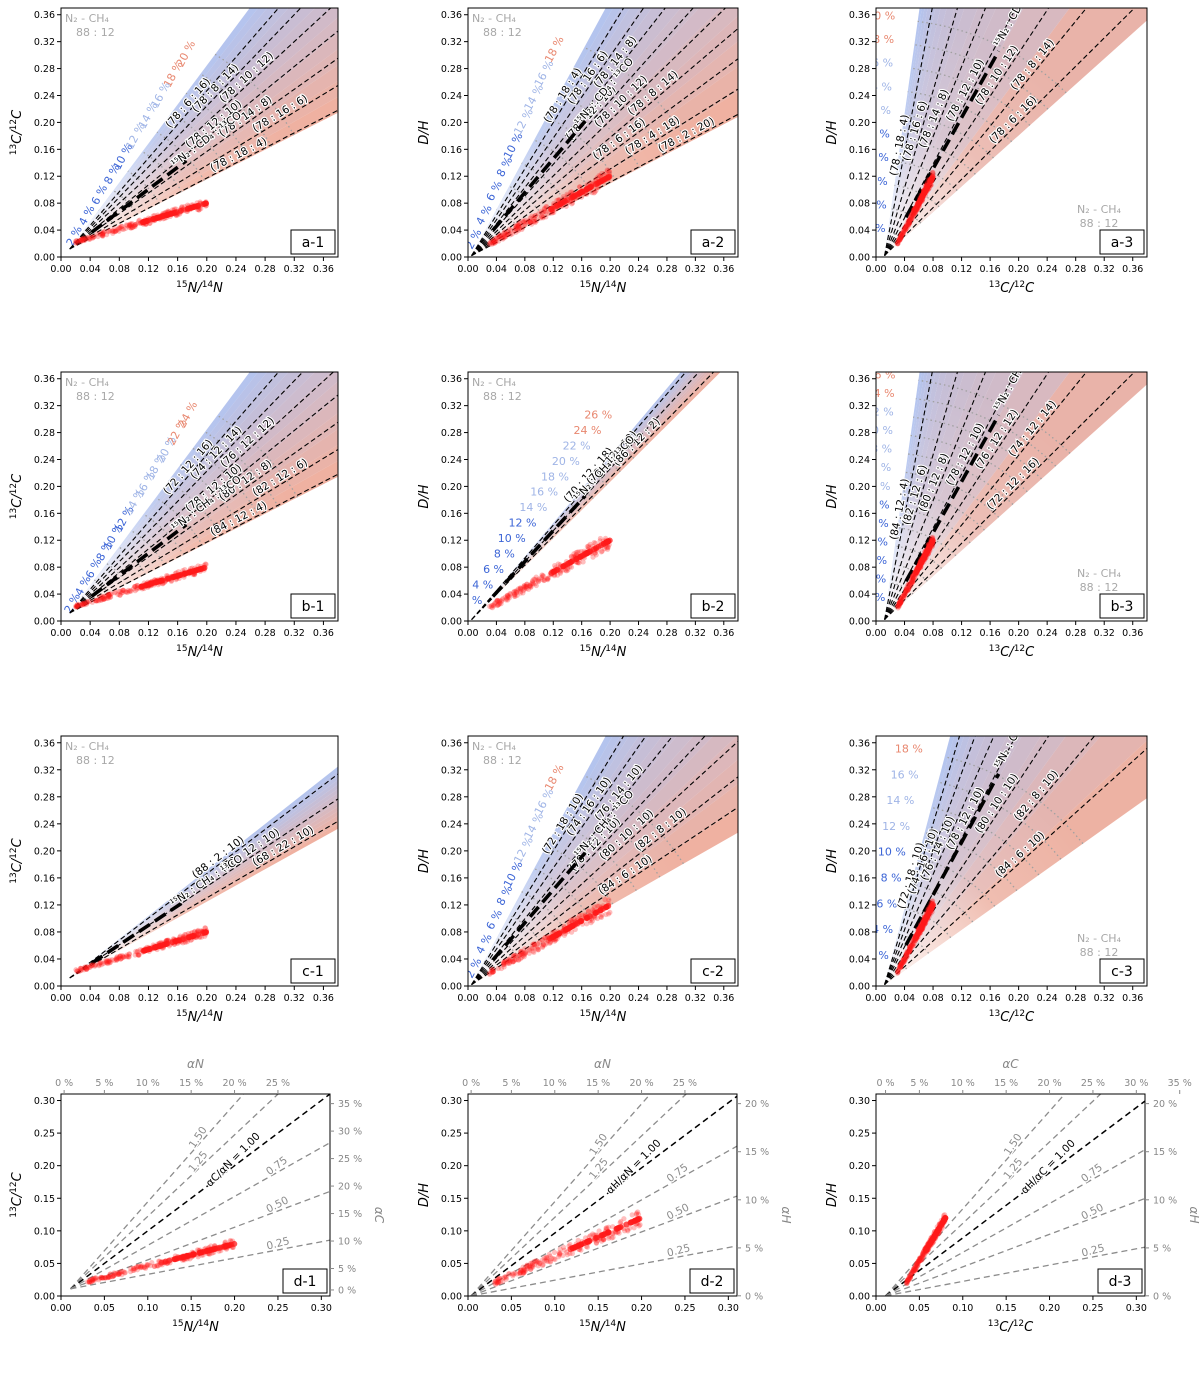 The image size is (1200, 1393). Describe the element at coordinates (17, 1194) in the screenshot. I see `y-axis-label: 13C/12C` at that location.